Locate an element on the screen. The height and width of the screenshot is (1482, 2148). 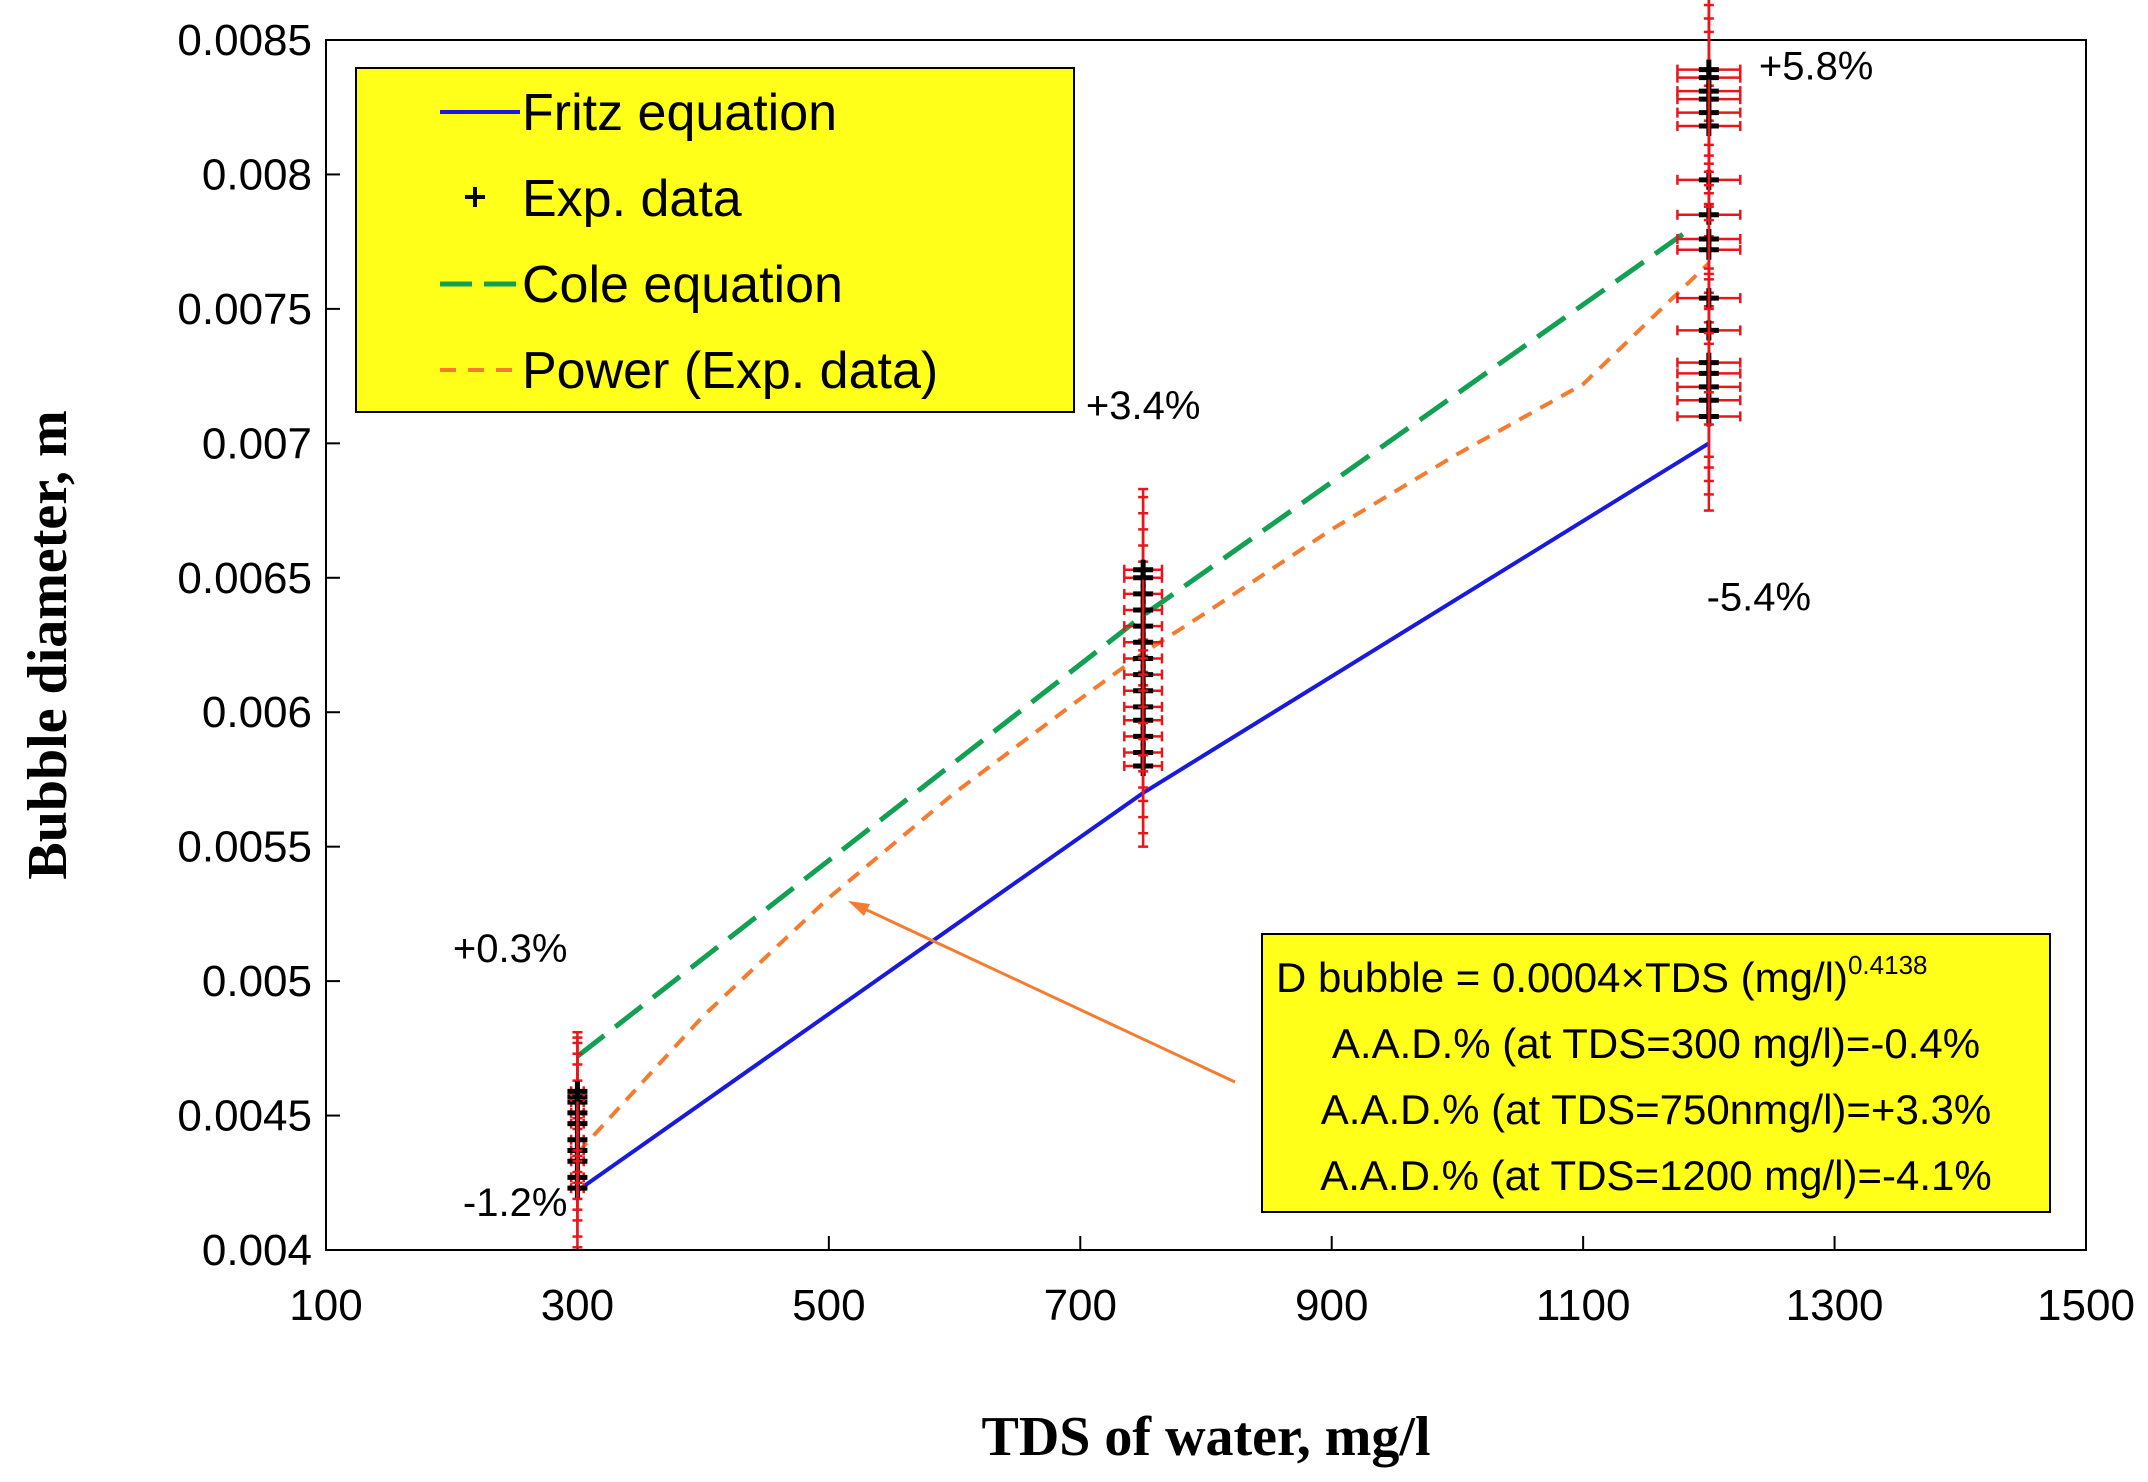
annotation-arrow is located at coordinates (1043, 992).